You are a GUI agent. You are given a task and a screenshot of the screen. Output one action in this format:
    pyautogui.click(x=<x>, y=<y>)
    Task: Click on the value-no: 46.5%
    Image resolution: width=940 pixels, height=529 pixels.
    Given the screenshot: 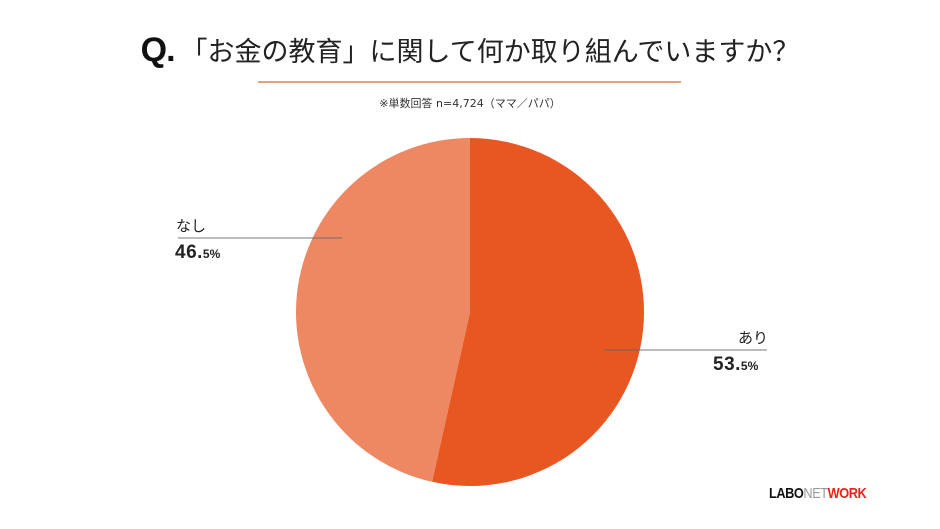 What is the action you would take?
    pyautogui.click(x=198, y=252)
    